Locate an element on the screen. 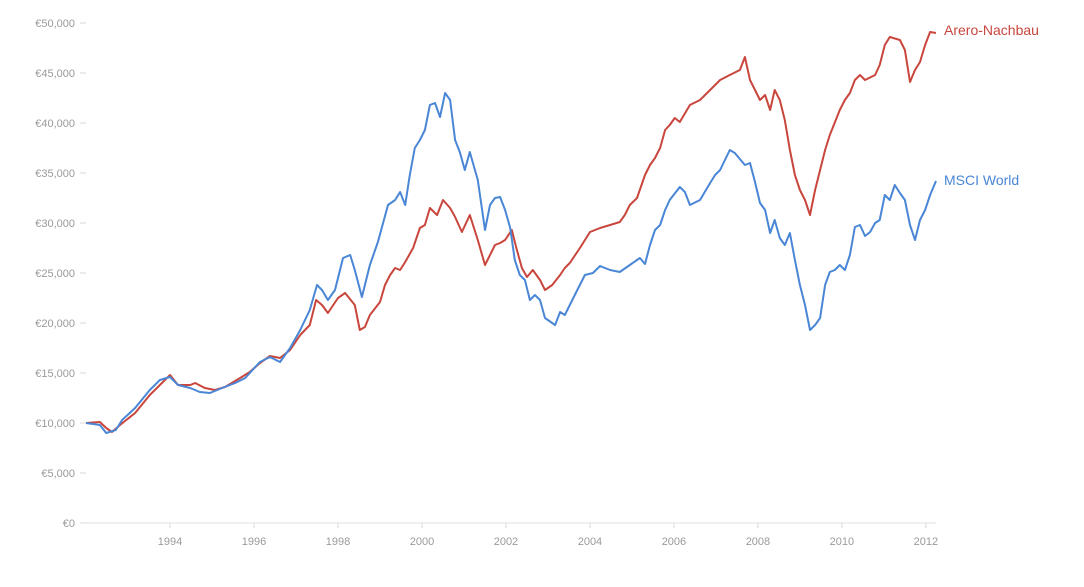 The height and width of the screenshot is (587, 1084). y-tick-label: €15,000 is located at coordinates (55, 374).